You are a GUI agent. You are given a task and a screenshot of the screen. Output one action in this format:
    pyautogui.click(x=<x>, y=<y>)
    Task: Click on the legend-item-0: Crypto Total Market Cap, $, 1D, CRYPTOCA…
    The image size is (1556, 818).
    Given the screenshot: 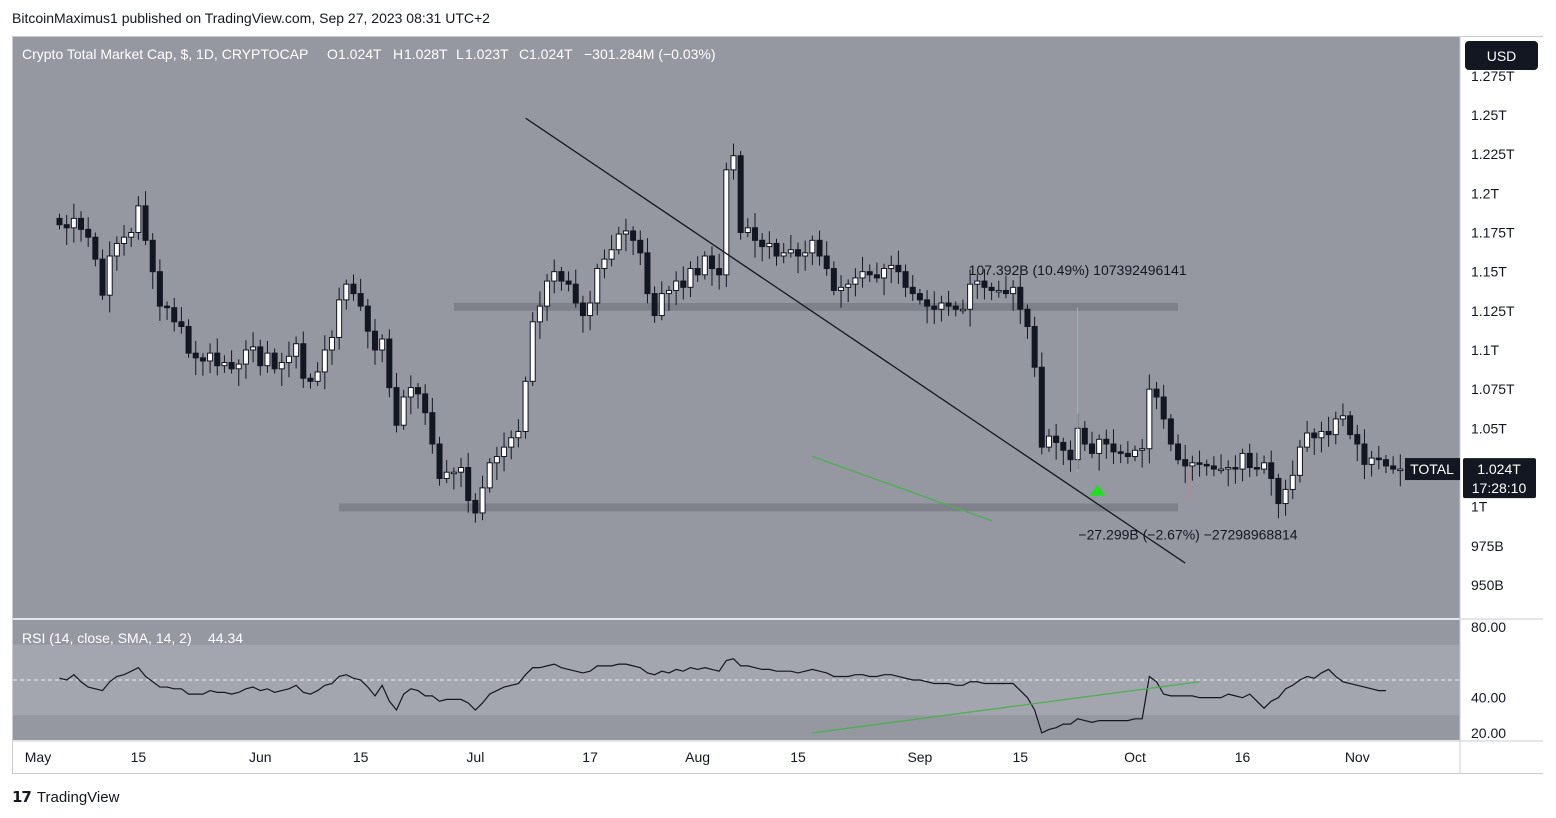 What is the action you would take?
    pyautogui.click(x=165, y=54)
    